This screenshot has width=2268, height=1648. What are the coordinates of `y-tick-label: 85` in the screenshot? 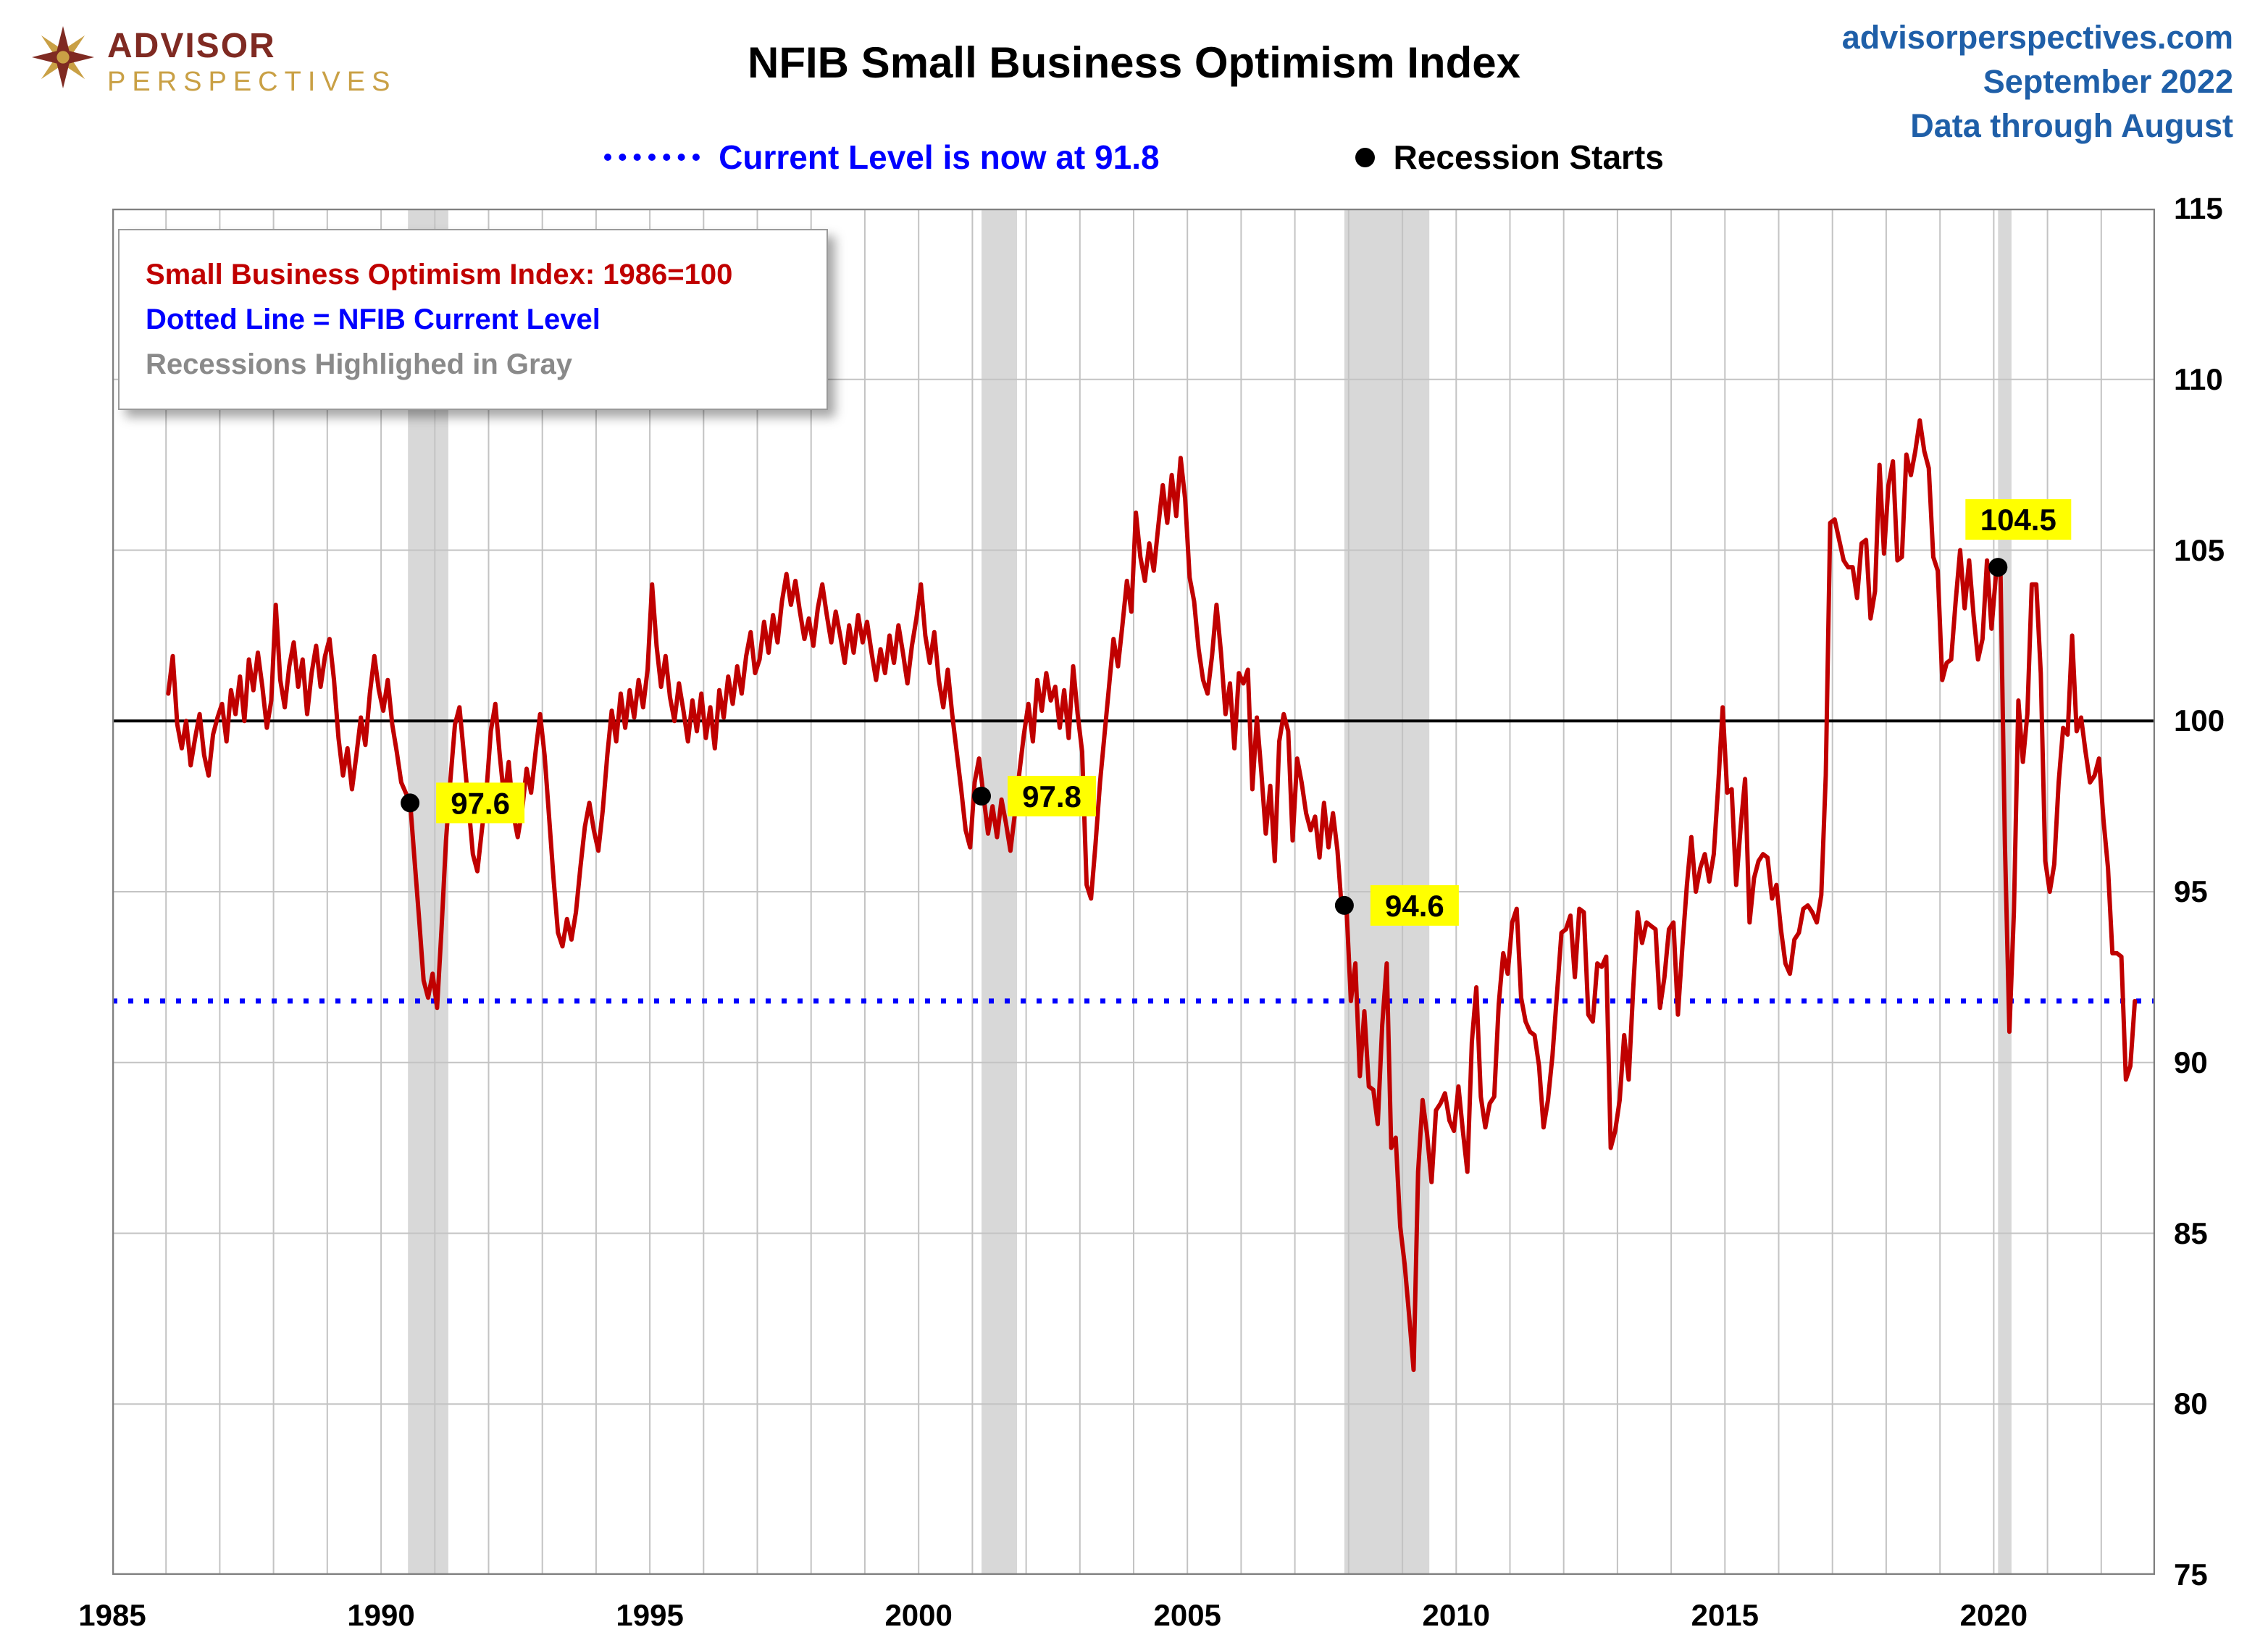 It's located at (2191, 1233).